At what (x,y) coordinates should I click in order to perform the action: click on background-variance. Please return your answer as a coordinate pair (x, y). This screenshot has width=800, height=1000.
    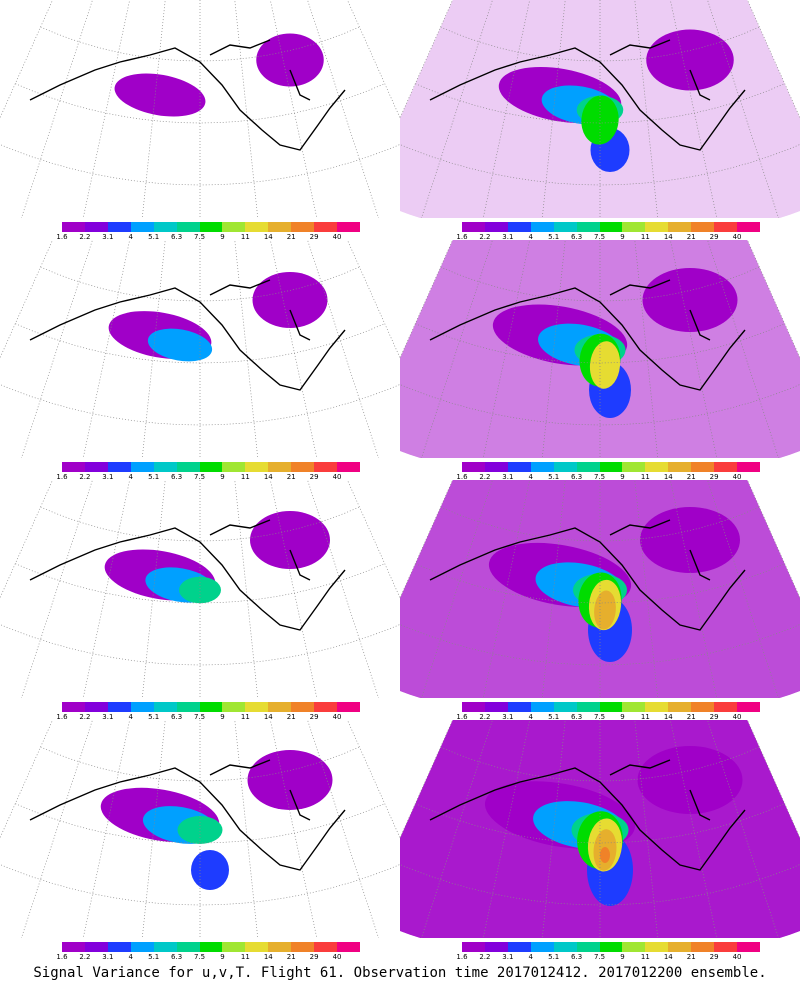
    Looking at the image, I should click on (600, 589).